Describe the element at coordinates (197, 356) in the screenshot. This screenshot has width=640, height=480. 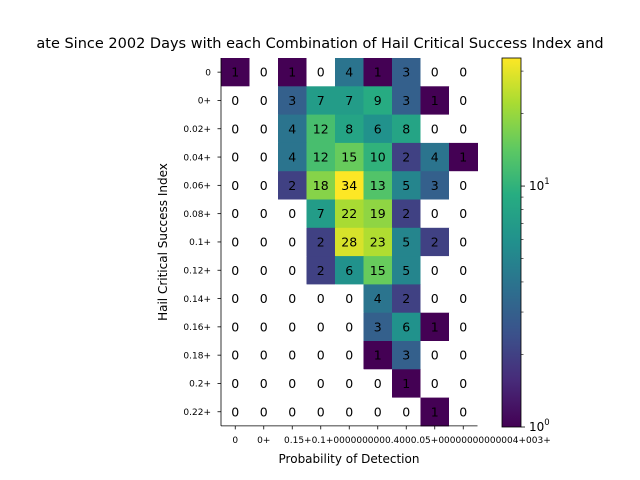
I see `y-tick-label: 0.18+` at that location.